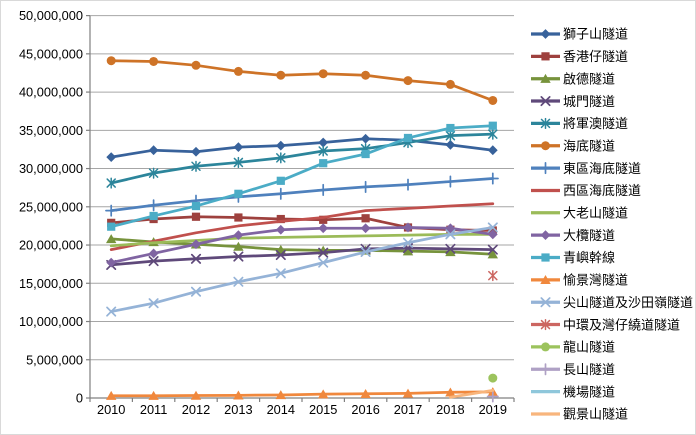 The height and width of the screenshot is (435, 696). I want to click on legend-item: 啟德隧道, so click(573, 78).